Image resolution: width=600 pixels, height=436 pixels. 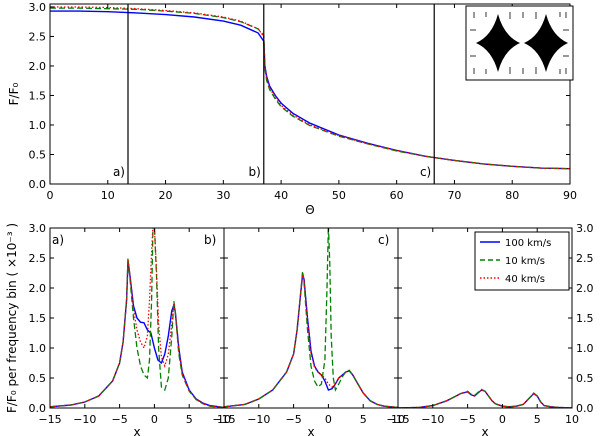 What do you see at coordinates (210, 240) in the screenshot?
I see `panel-b-label: b)` at bounding box center [210, 240].